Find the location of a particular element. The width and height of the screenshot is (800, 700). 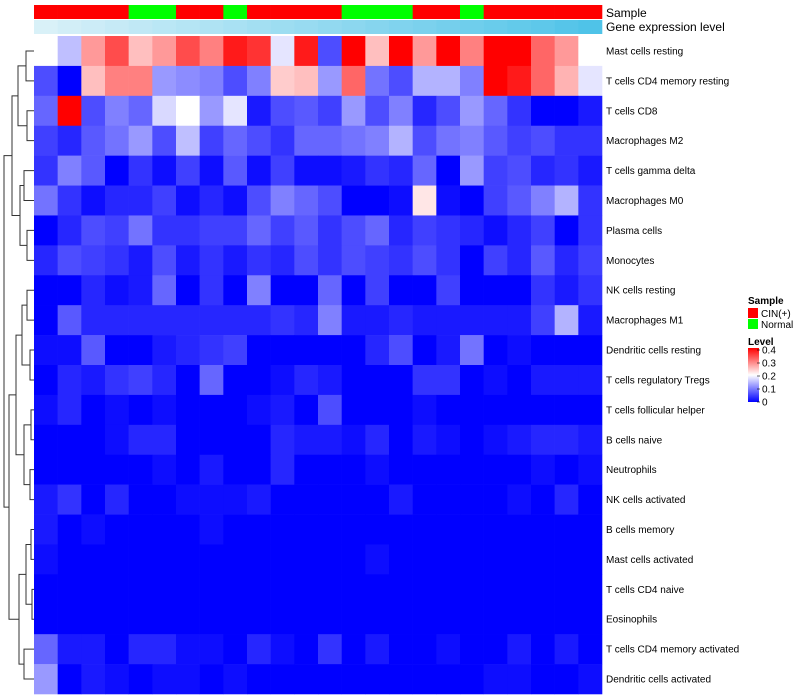

legend-level-tick-label: 0.4 is located at coordinates (769, 351).